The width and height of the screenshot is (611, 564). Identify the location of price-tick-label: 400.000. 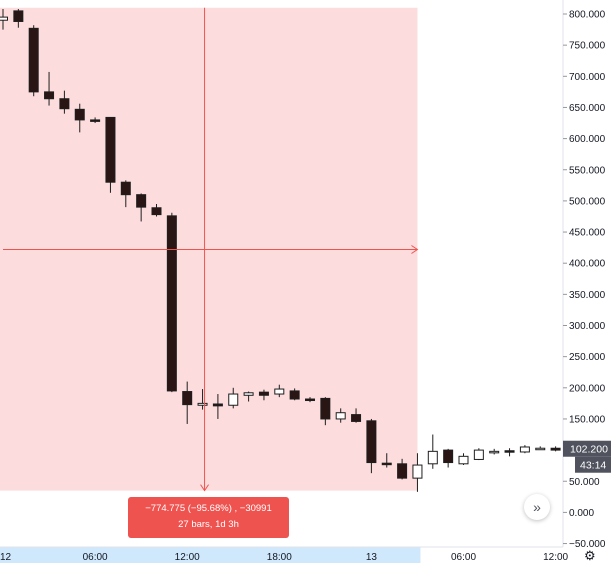
(587, 264).